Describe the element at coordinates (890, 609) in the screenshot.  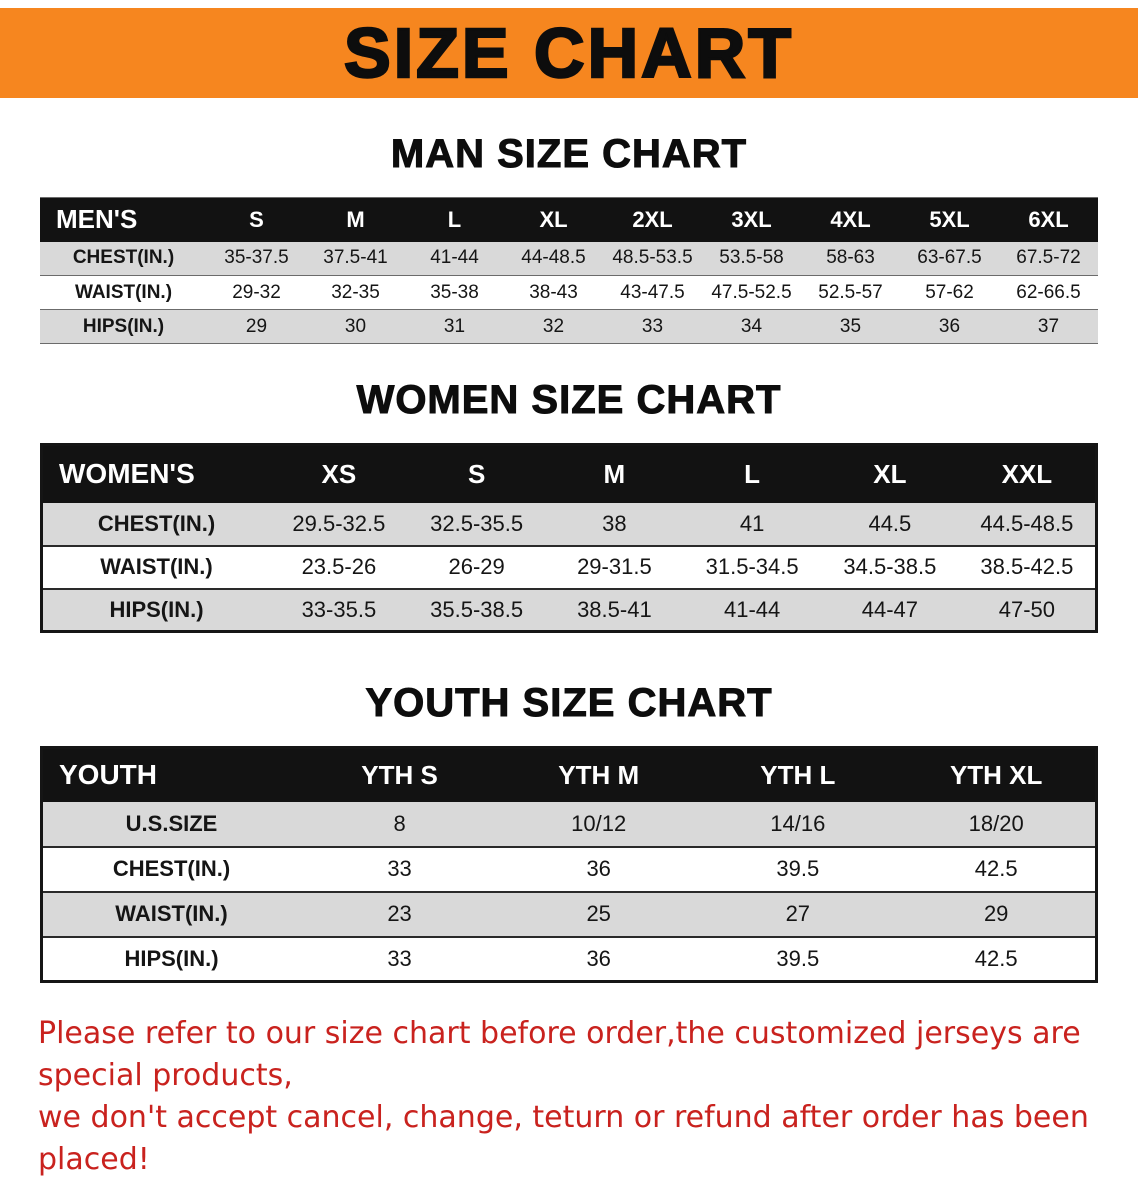
I see `value-cell: 44-47` at that location.